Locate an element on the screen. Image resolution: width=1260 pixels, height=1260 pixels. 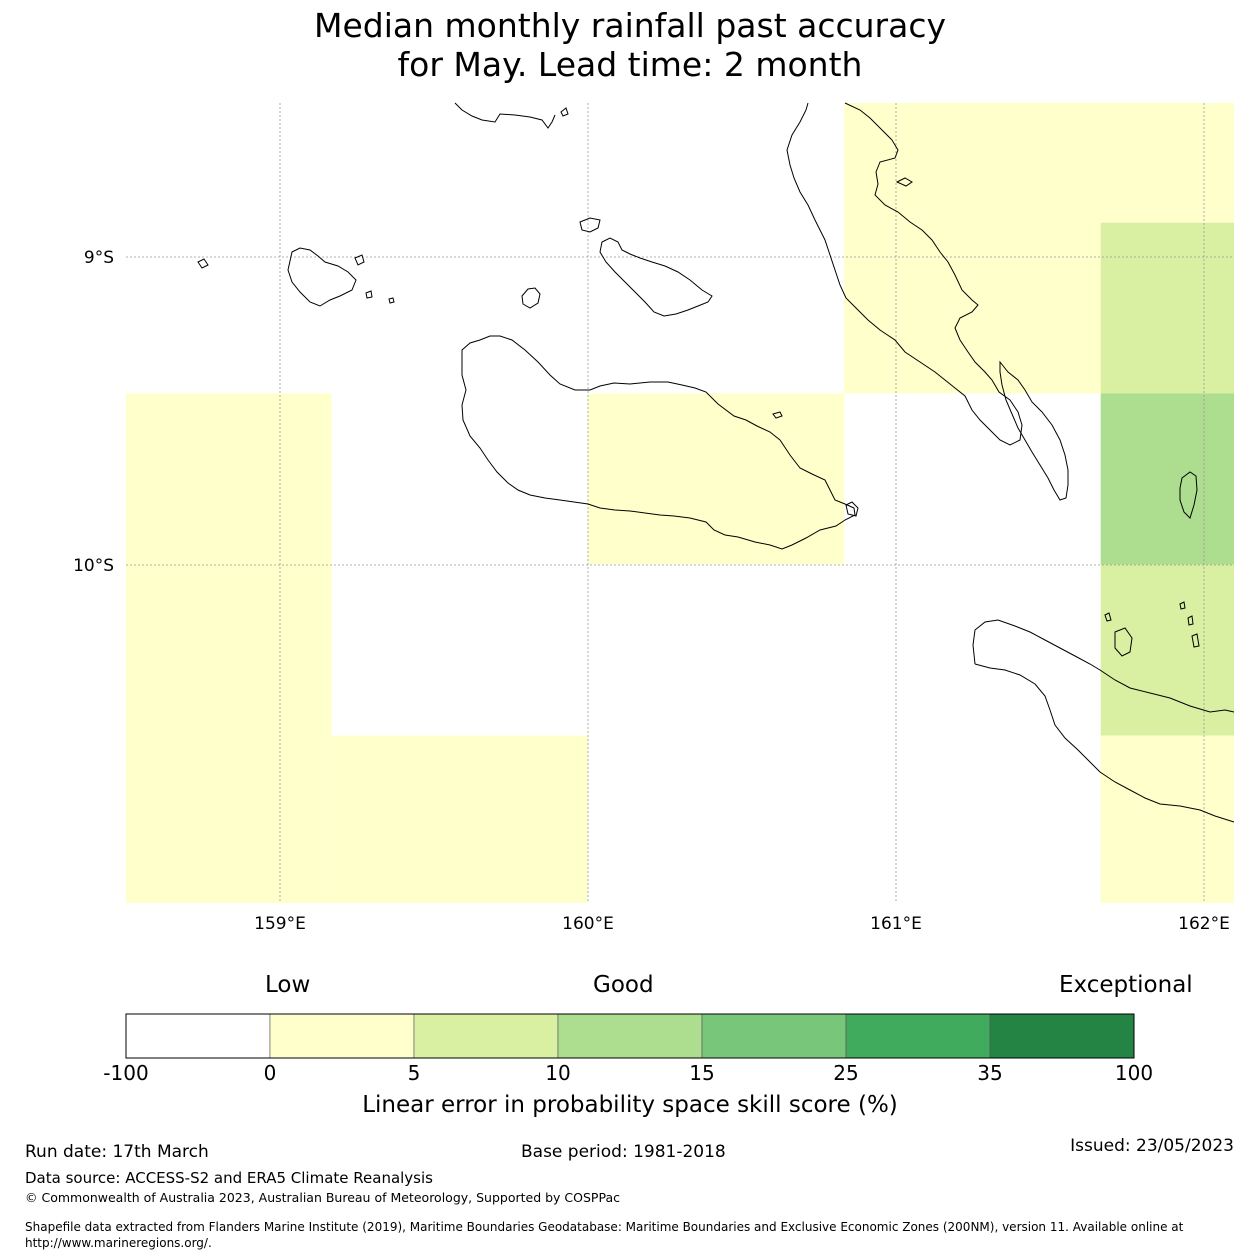
guadalcanal-coastline is located at coordinates (658, 442).